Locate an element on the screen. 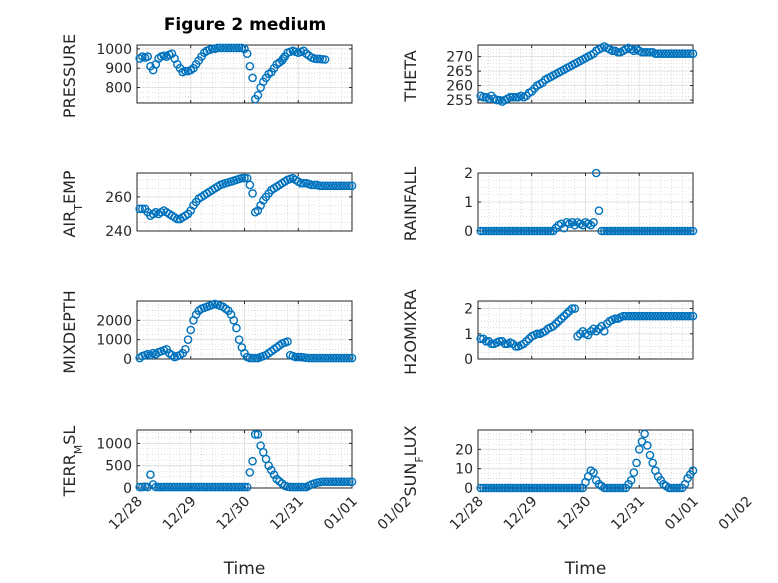 This screenshot has height=583, width=778. x-tick-label: 12/29 is located at coordinates (180, 514).